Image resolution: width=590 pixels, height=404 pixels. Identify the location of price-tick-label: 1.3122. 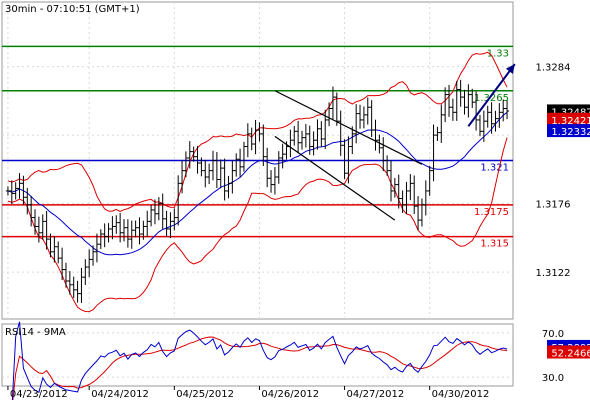
(553, 273).